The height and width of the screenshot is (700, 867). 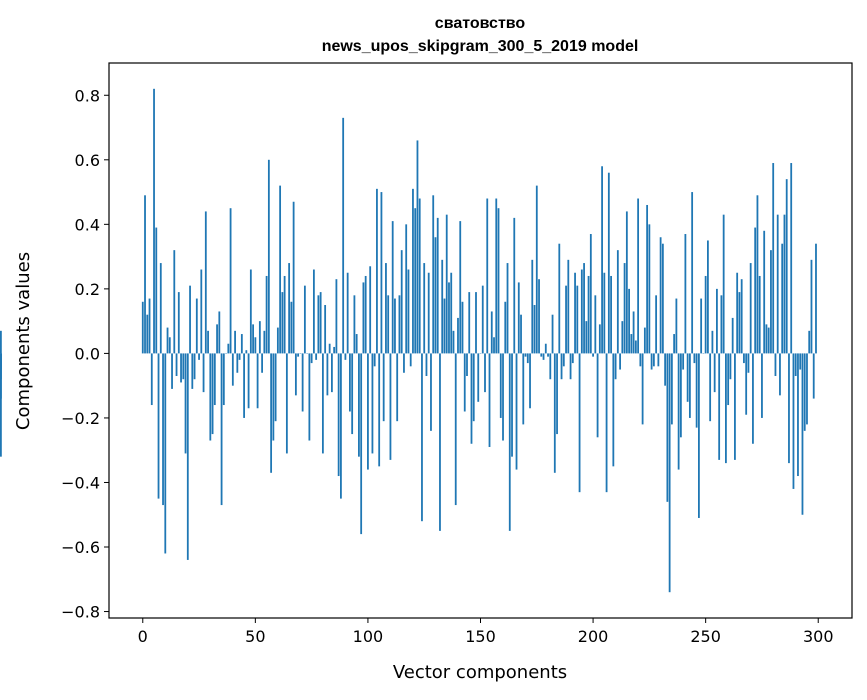 I want to click on x-tick-label: 150, so click(x=480, y=636).